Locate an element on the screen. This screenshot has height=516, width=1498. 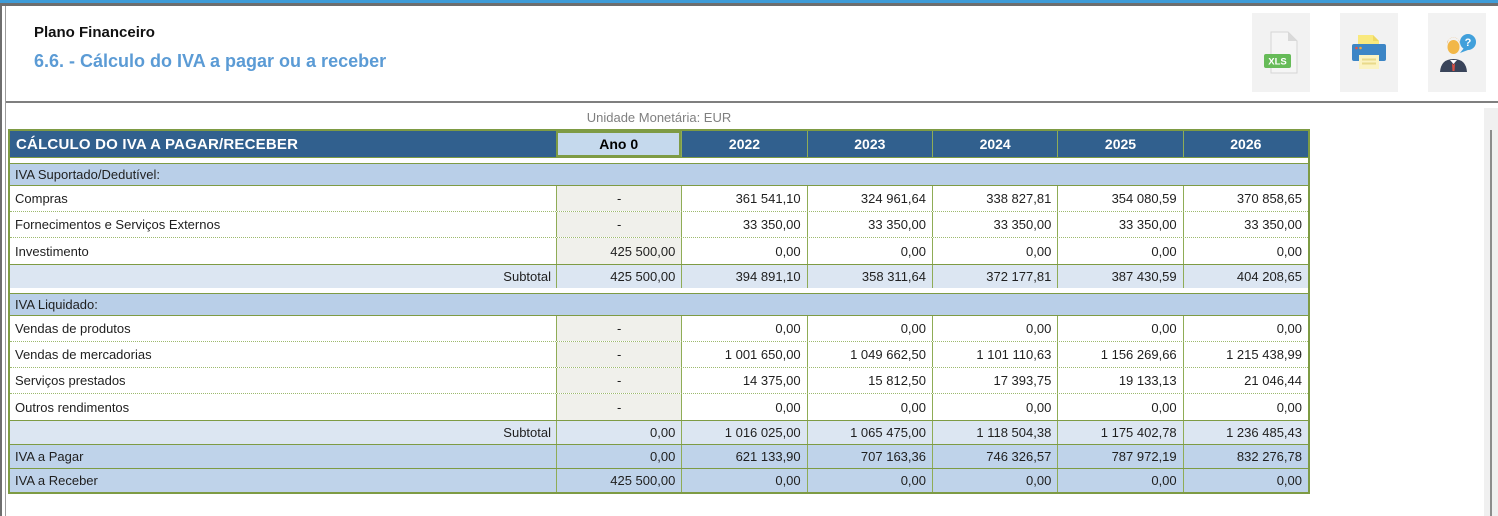
section-header-row: IVA Liquidado: is located at coordinates (659, 304).